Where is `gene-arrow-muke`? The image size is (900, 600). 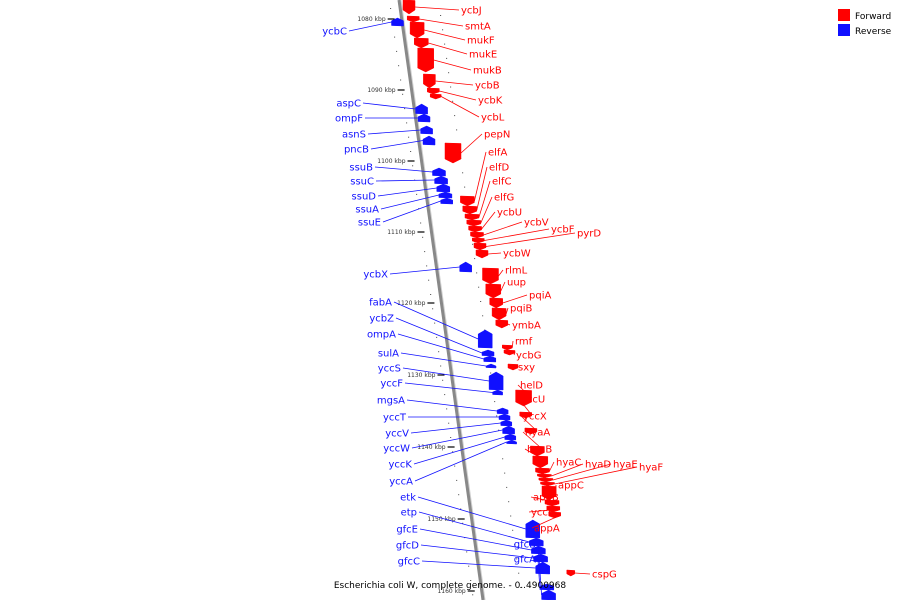 gene-arrow-muke is located at coordinates (421, 43).